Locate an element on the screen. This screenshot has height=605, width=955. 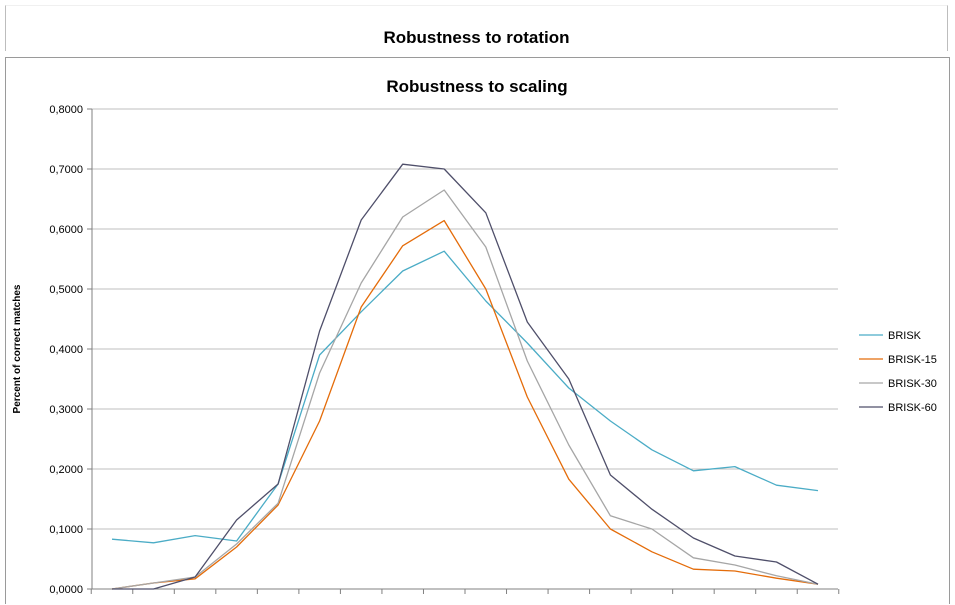
chart-title: Robustness to scaling is located at coordinates (476, 86).